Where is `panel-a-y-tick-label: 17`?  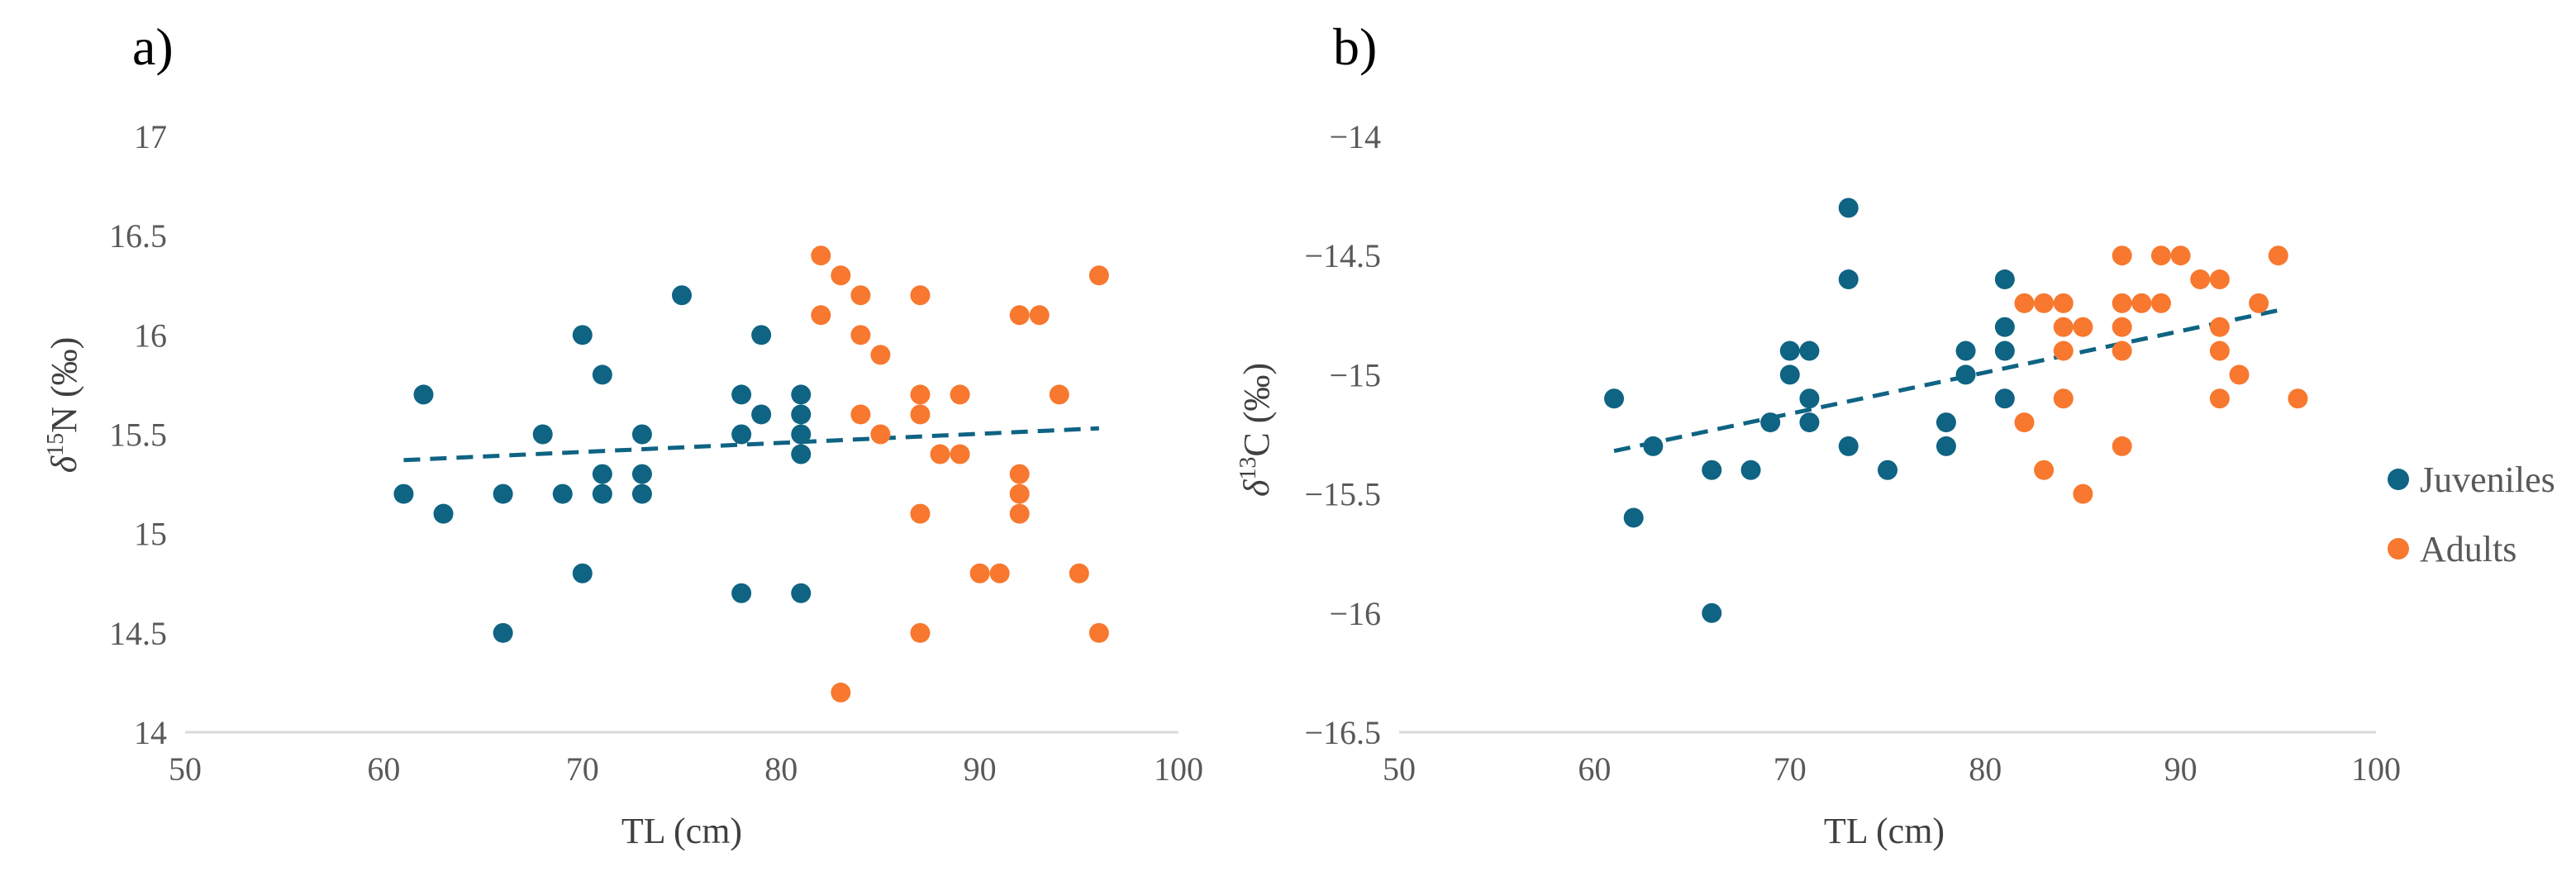
panel-a-y-tick-label: 17 is located at coordinates (151, 136).